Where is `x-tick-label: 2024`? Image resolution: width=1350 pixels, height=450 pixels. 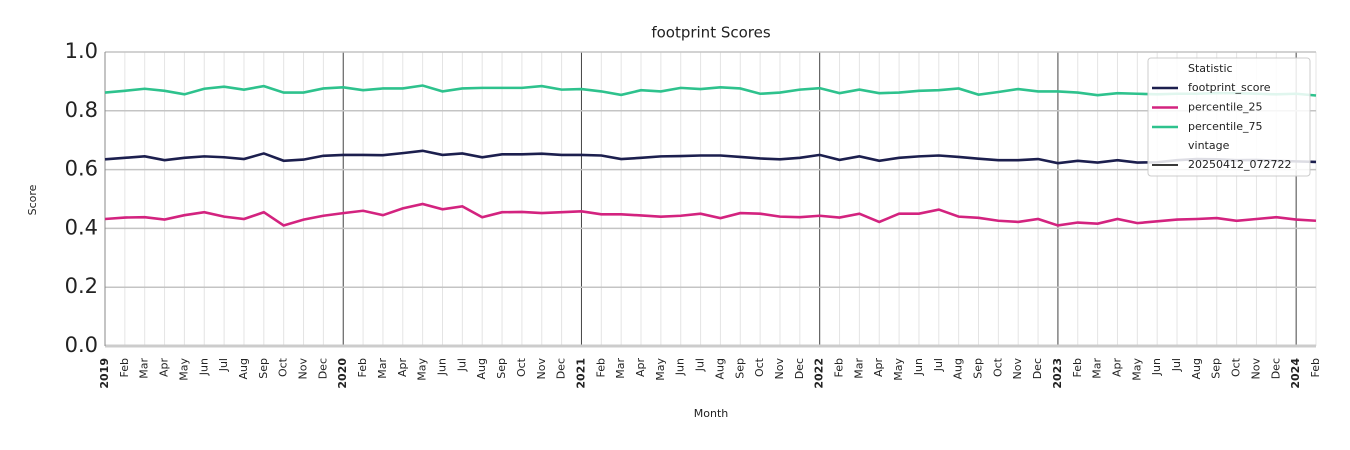
x-tick-label: 2024 is located at coordinates (1295, 373).